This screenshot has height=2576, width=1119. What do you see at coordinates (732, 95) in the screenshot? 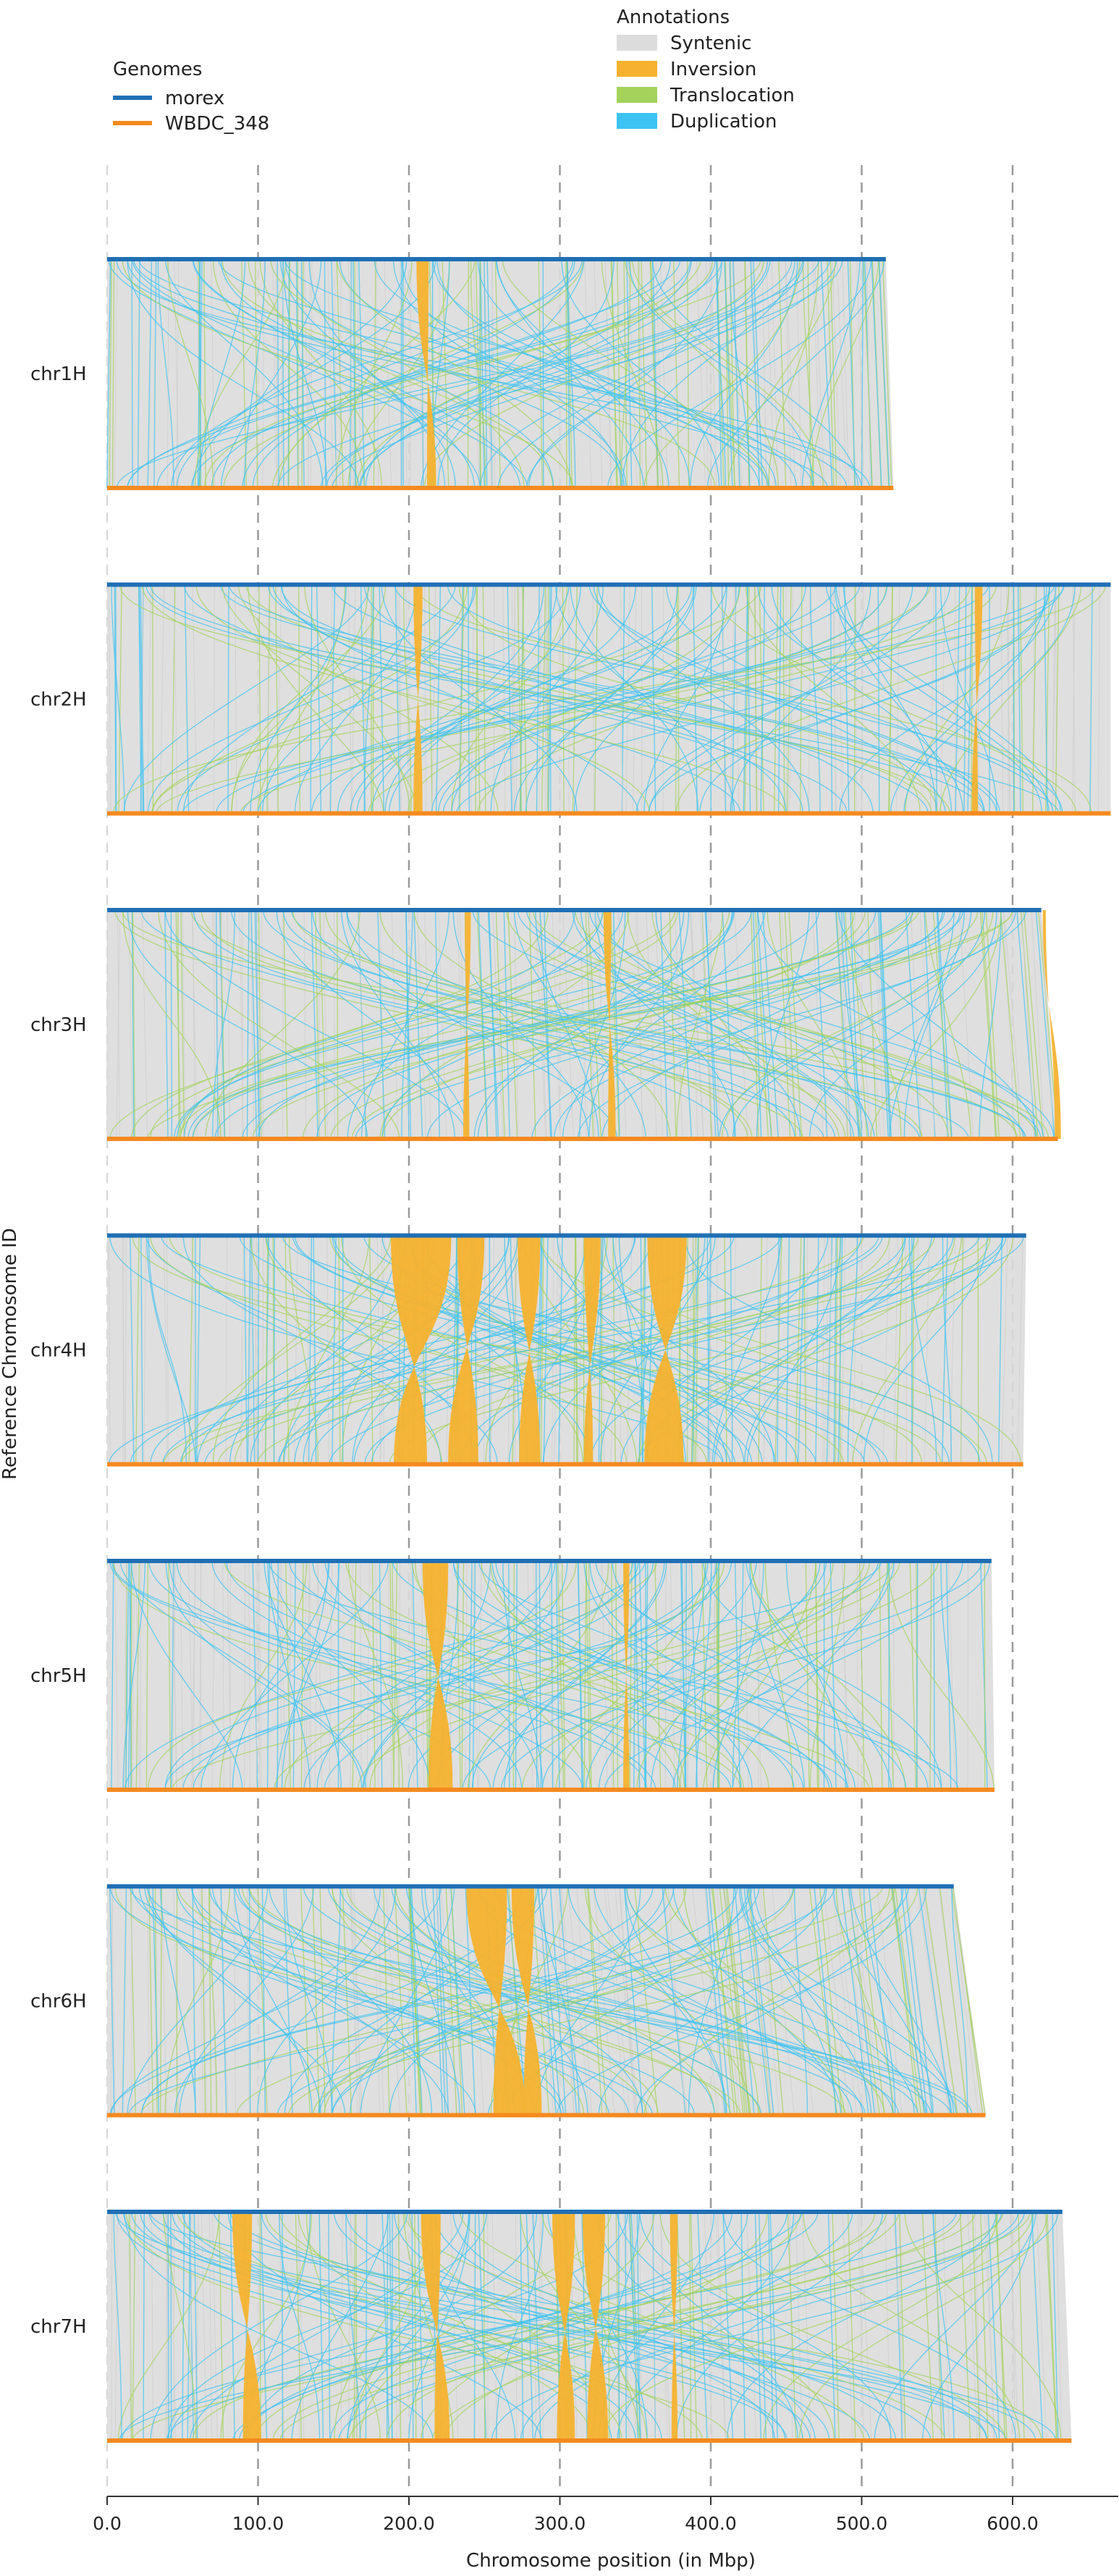
I see `legend-label: Translocation` at bounding box center [732, 95].